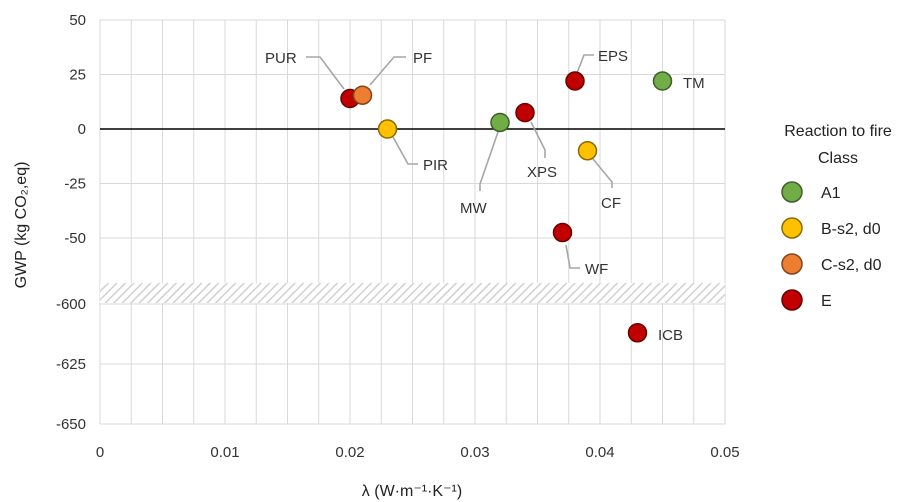 Image resolution: width=921 pixels, height=502 pixels. What do you see at coordinates (418, 452) in the screenshot?
I see `x-tick-labels: 0 0.01 0.02 0.03 0.04 0.05` at bounding box center [418, 452].